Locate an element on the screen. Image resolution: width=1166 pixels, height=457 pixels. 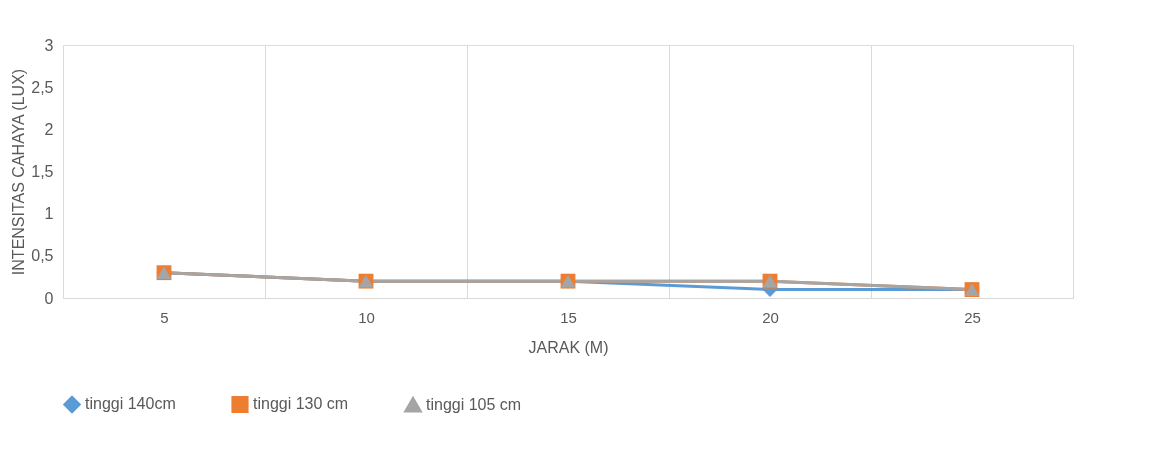
y-axis-title: INTENSITAS CAHAYA (LUX) is located at coordinates (19, 172).